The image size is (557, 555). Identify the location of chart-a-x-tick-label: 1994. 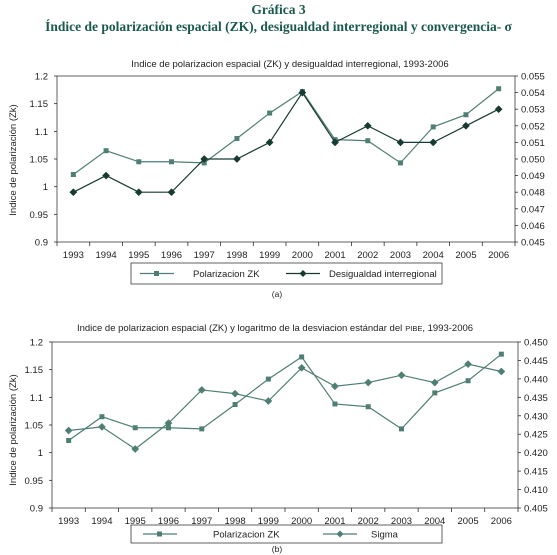
(106, 255).